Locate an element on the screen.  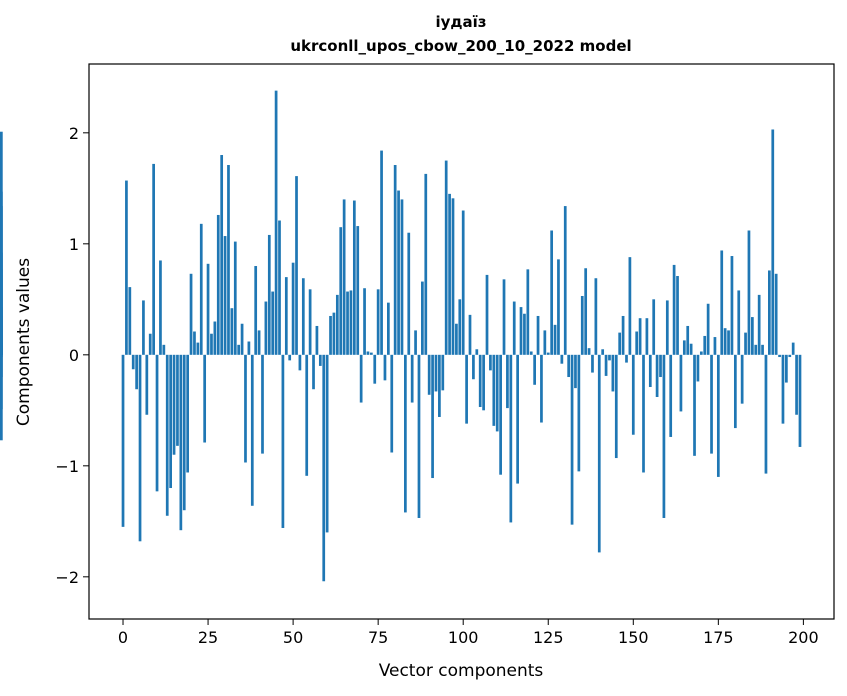
y-tick-label: −1 is located at coordinates (67, 466).